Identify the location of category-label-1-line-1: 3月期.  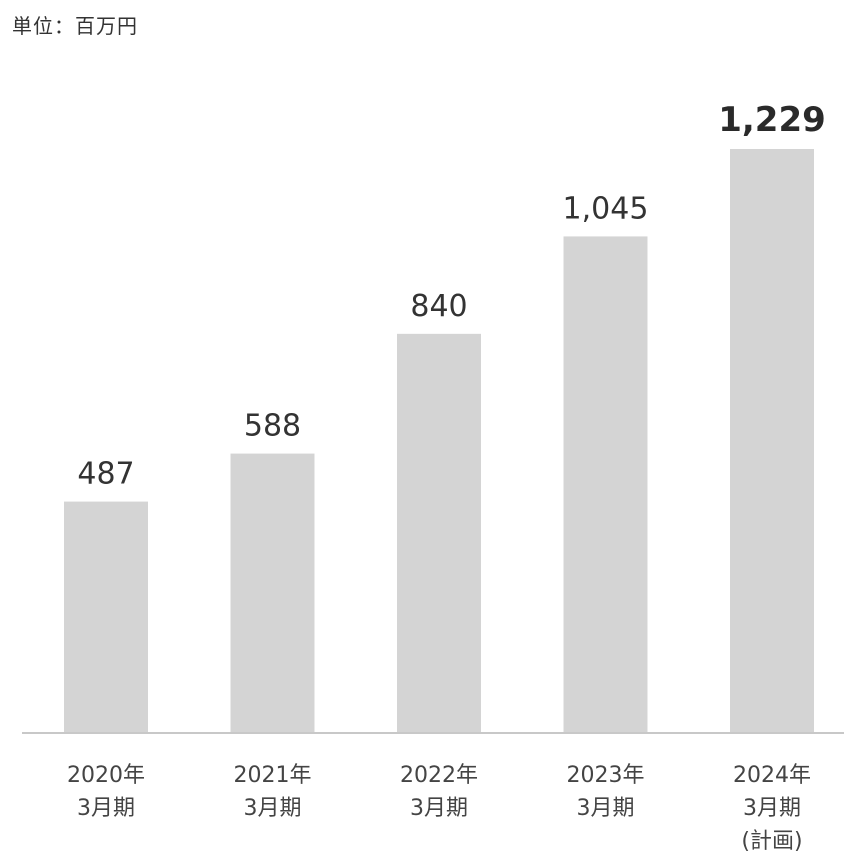
(273, 808).